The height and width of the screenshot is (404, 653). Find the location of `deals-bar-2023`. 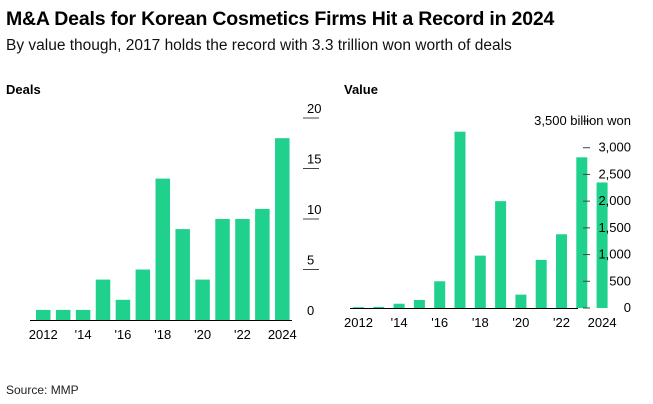

deals-bar-2023 is located at coordinates (262, 264).